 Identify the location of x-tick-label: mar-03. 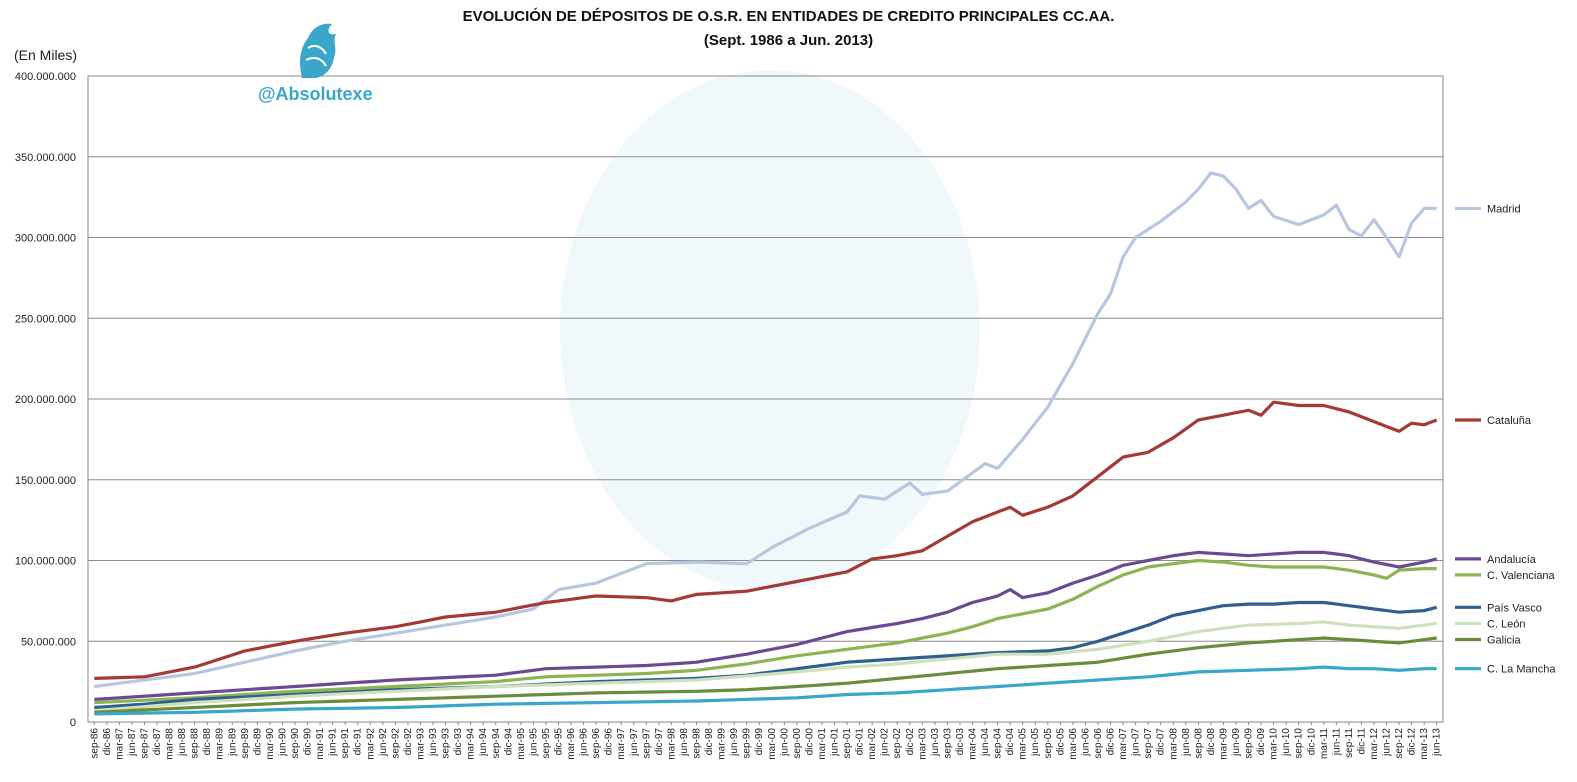
(922, 744).